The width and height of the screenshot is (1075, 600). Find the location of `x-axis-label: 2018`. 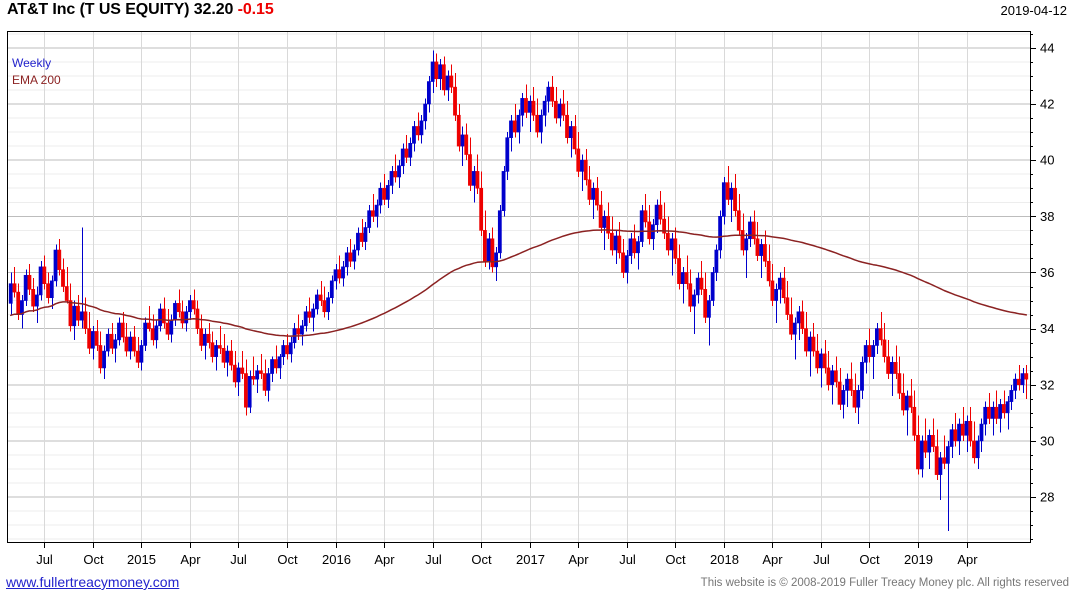

x-axis-label: 2018 is located at coordinates (724, 559).